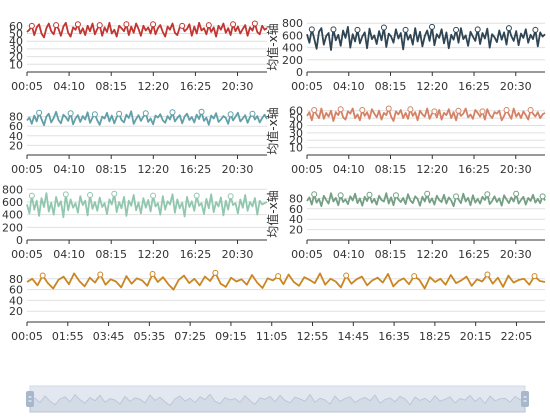 This screenshot has height=420, width=550. What do you see at coordinates (296, 230) in the screenshot?
I see `y-tick-label: 20` at bounding box center [296, 230].